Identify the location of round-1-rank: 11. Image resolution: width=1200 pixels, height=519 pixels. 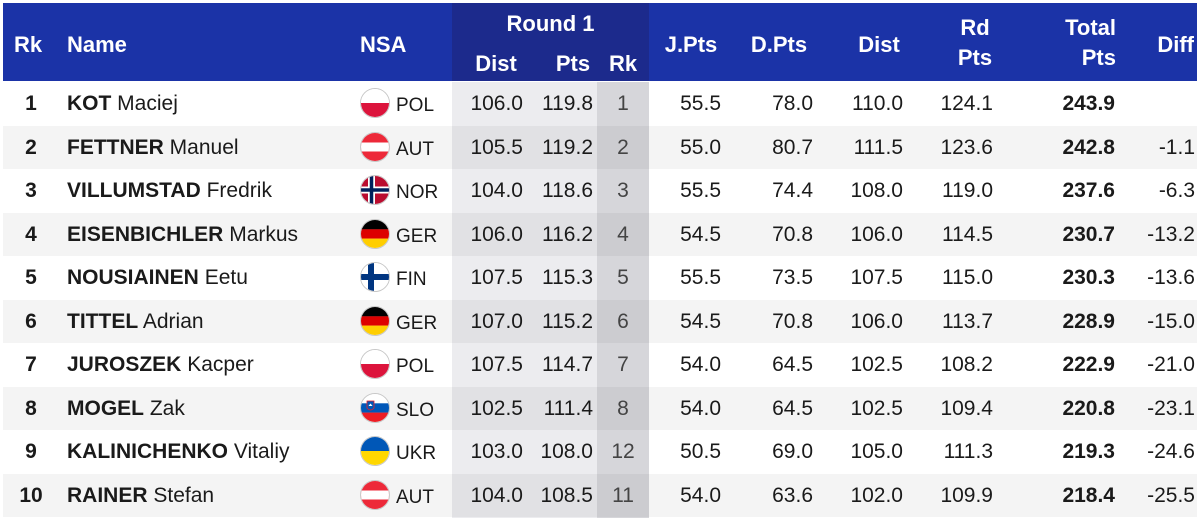
(623, 495).